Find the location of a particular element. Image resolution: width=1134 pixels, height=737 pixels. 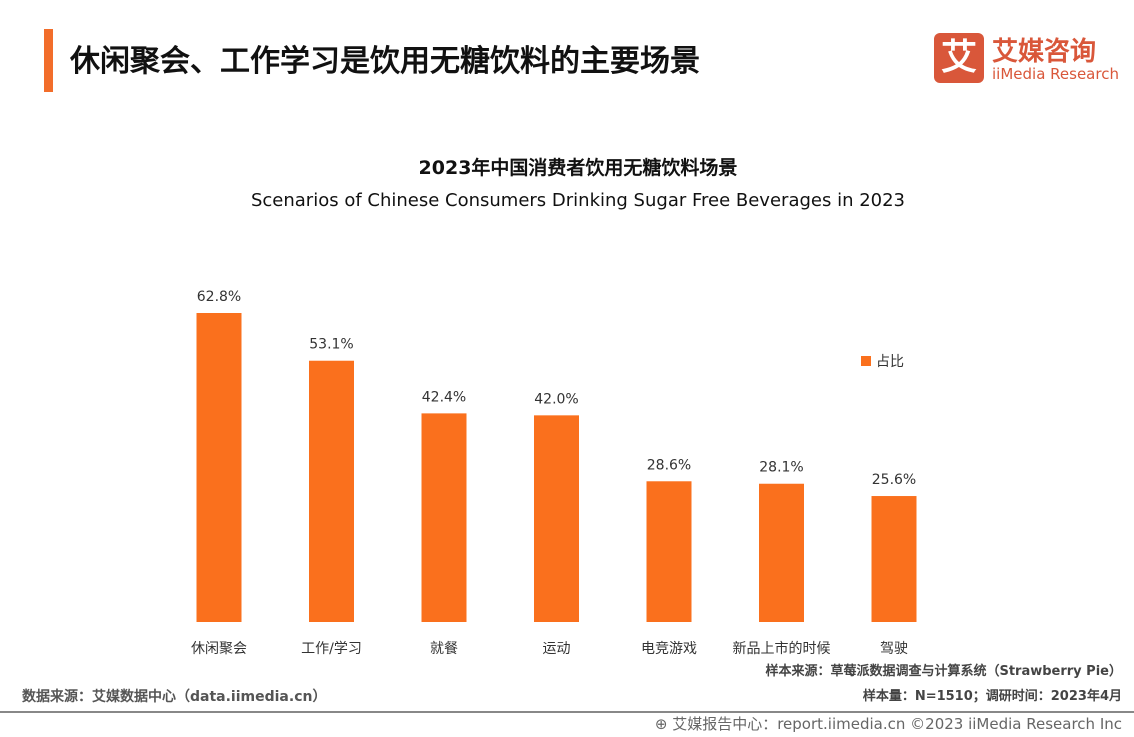

sample-size: 样本量：N=1510；调研时间：2023年4月 is located at coordinates (992, 696).